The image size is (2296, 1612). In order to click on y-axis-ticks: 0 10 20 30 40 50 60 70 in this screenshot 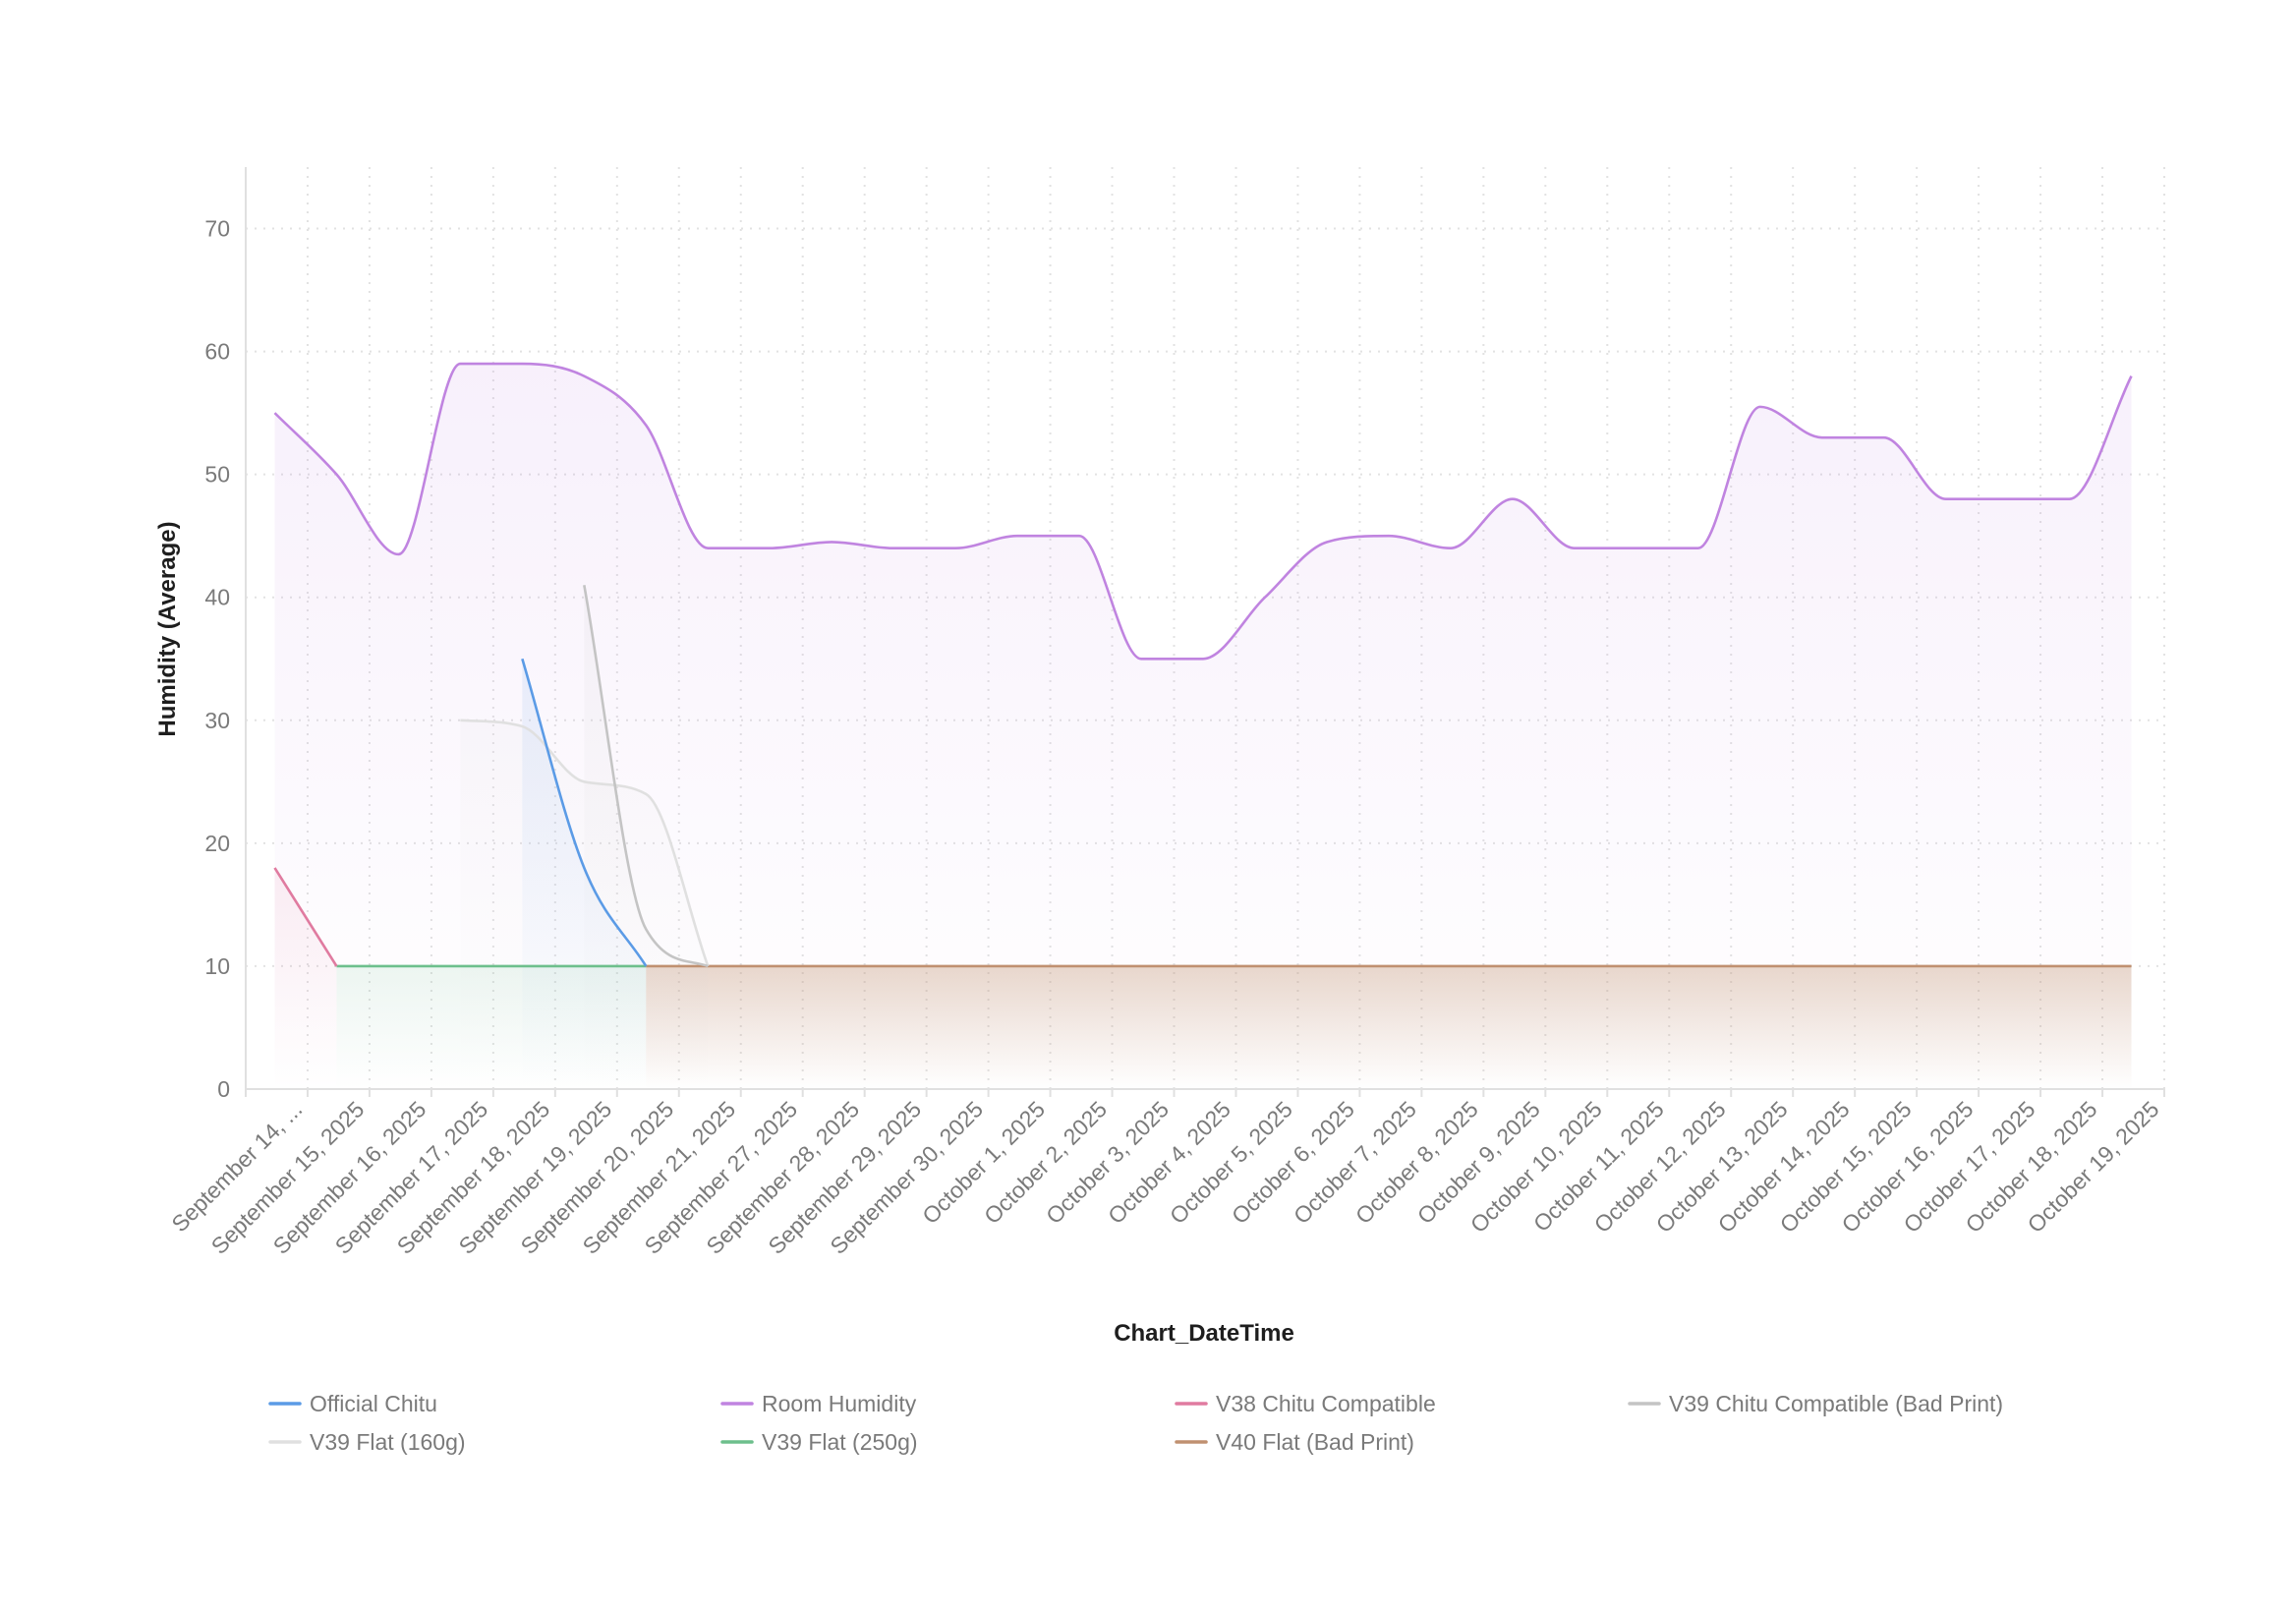, I will do `click(217, 659)`.